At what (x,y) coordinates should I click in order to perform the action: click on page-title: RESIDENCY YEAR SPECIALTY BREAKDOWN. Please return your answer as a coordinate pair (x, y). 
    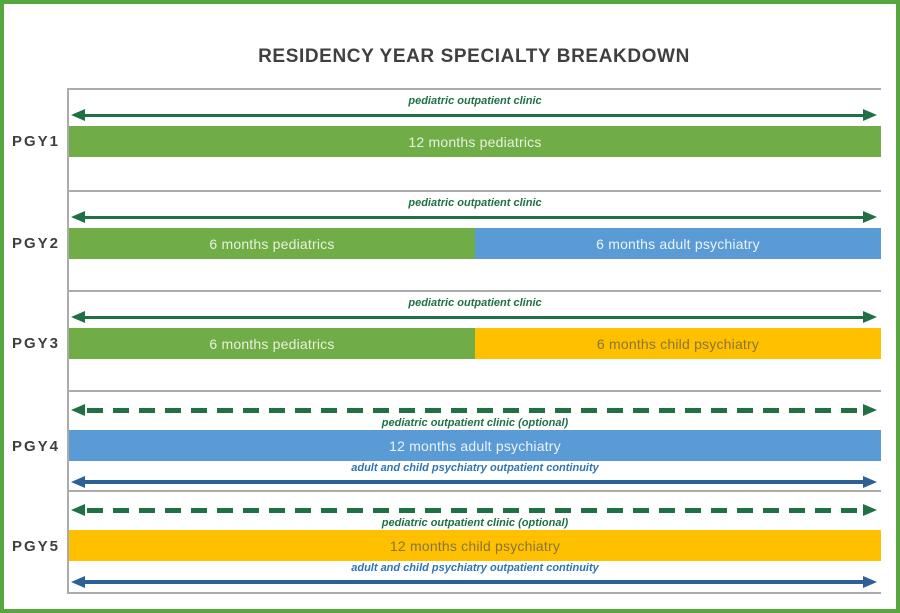
    Looking at the image, I should click on (474, 56).